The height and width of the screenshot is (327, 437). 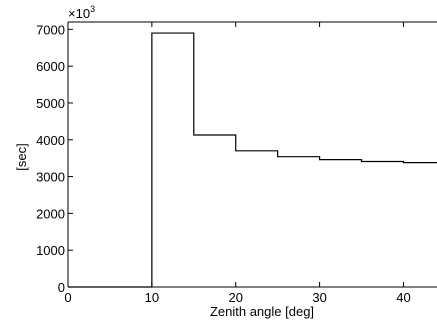 I want to click on x-tick-label: 10, so click(x=152, y=297).